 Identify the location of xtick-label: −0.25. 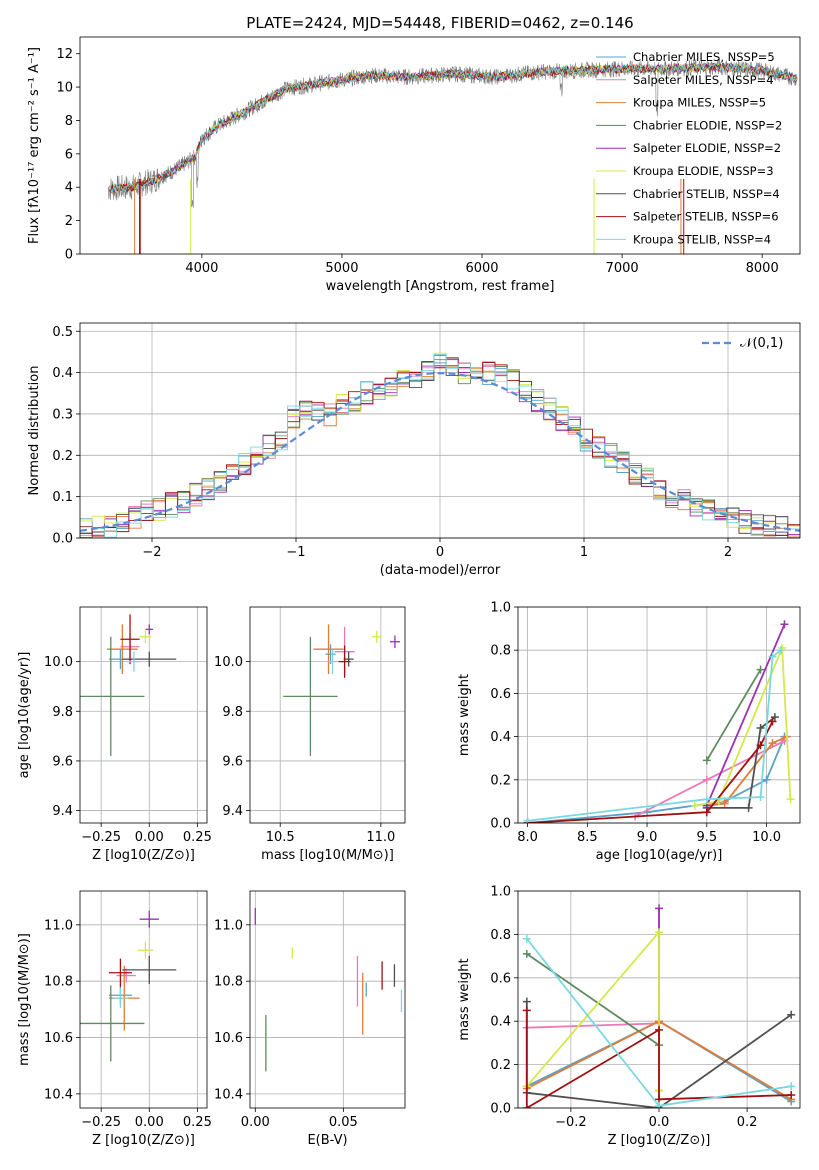
(101, 1122).